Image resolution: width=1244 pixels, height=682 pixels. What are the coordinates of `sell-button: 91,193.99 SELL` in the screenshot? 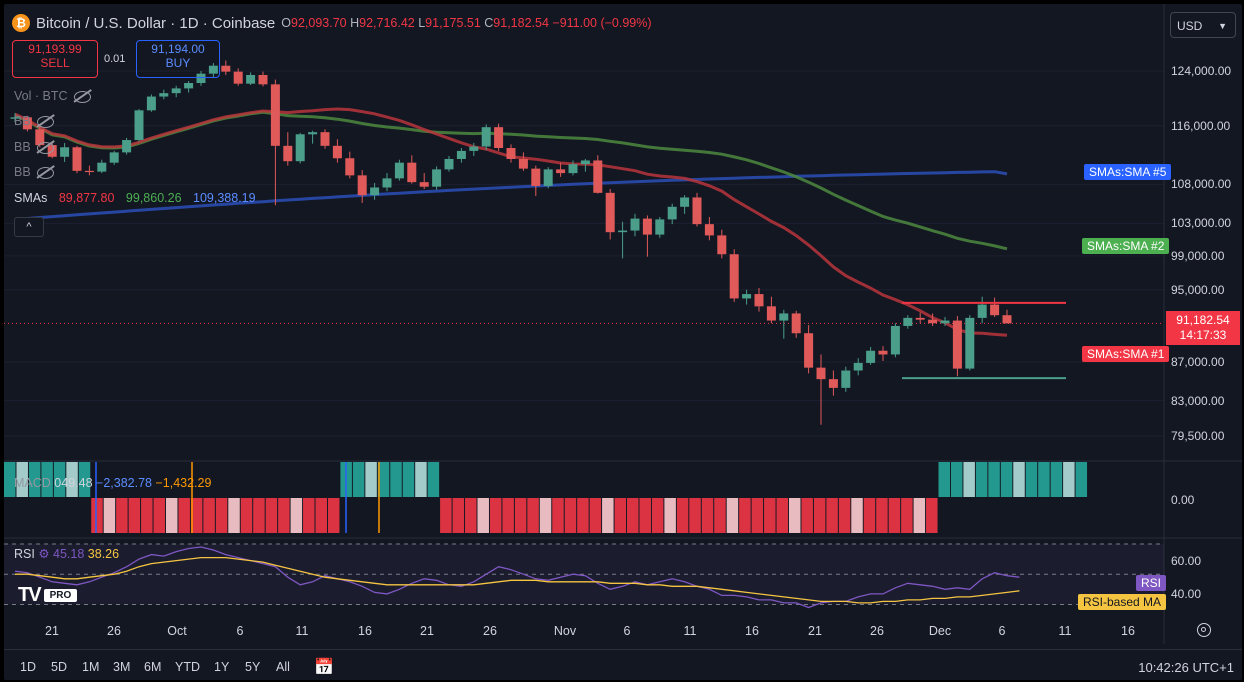 It's located at (55, 59).